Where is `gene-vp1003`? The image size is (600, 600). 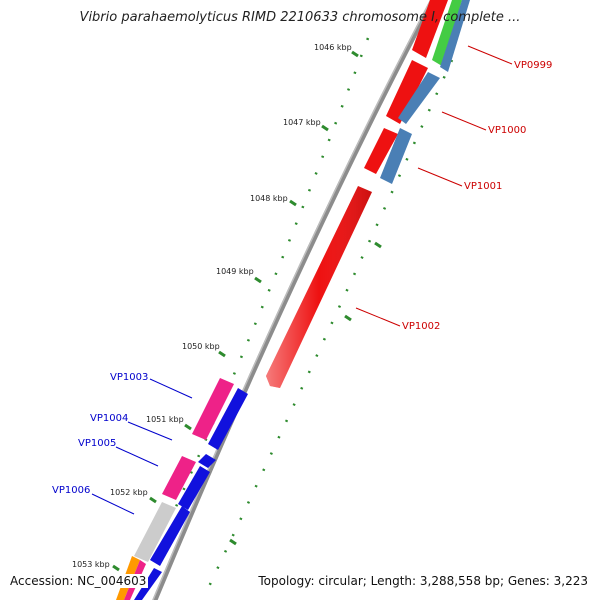 gene-vp1003 is located at coordinates (213, 409).